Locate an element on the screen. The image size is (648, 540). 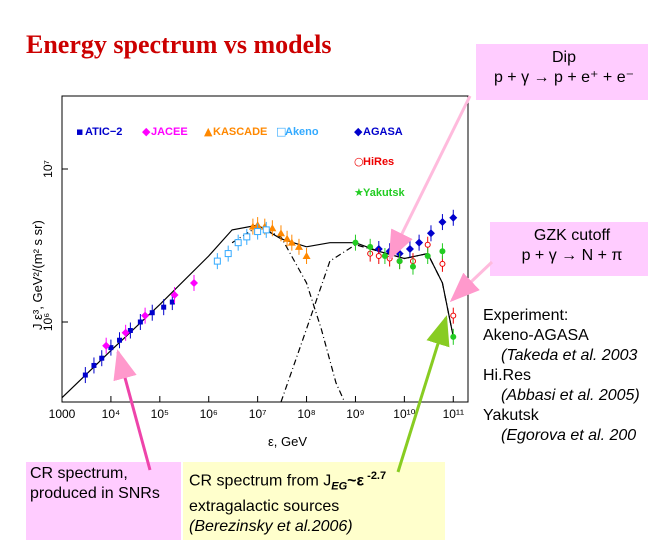
dip-arrow is located at coordinates (430, 178).